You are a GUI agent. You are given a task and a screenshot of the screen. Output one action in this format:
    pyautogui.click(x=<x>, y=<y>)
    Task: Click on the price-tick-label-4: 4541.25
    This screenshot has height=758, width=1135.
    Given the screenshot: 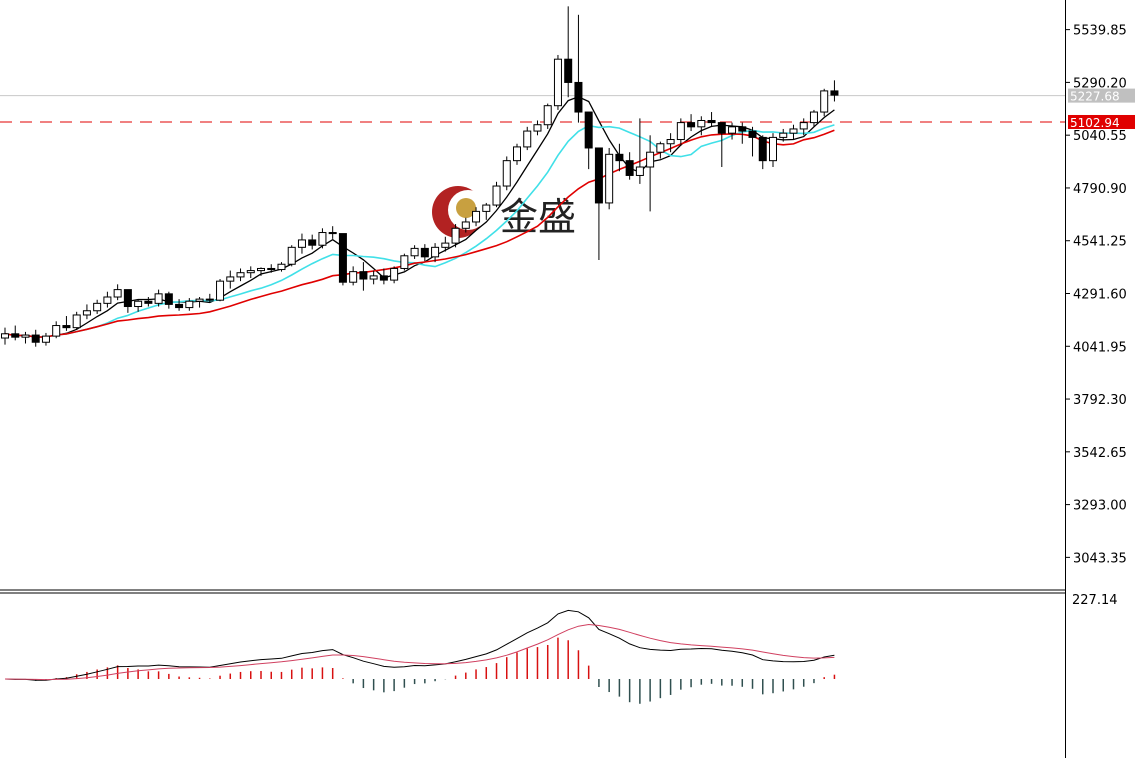 What is the action you would take?
    pyautogui.click(x=1100, y=242)
    